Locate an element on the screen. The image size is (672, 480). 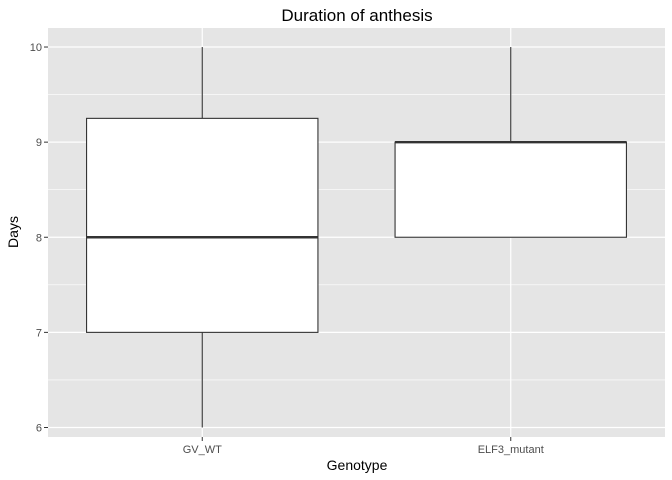
y-axis-ticks: 6 7 8 9 10 is located at coordinates (39, 238).